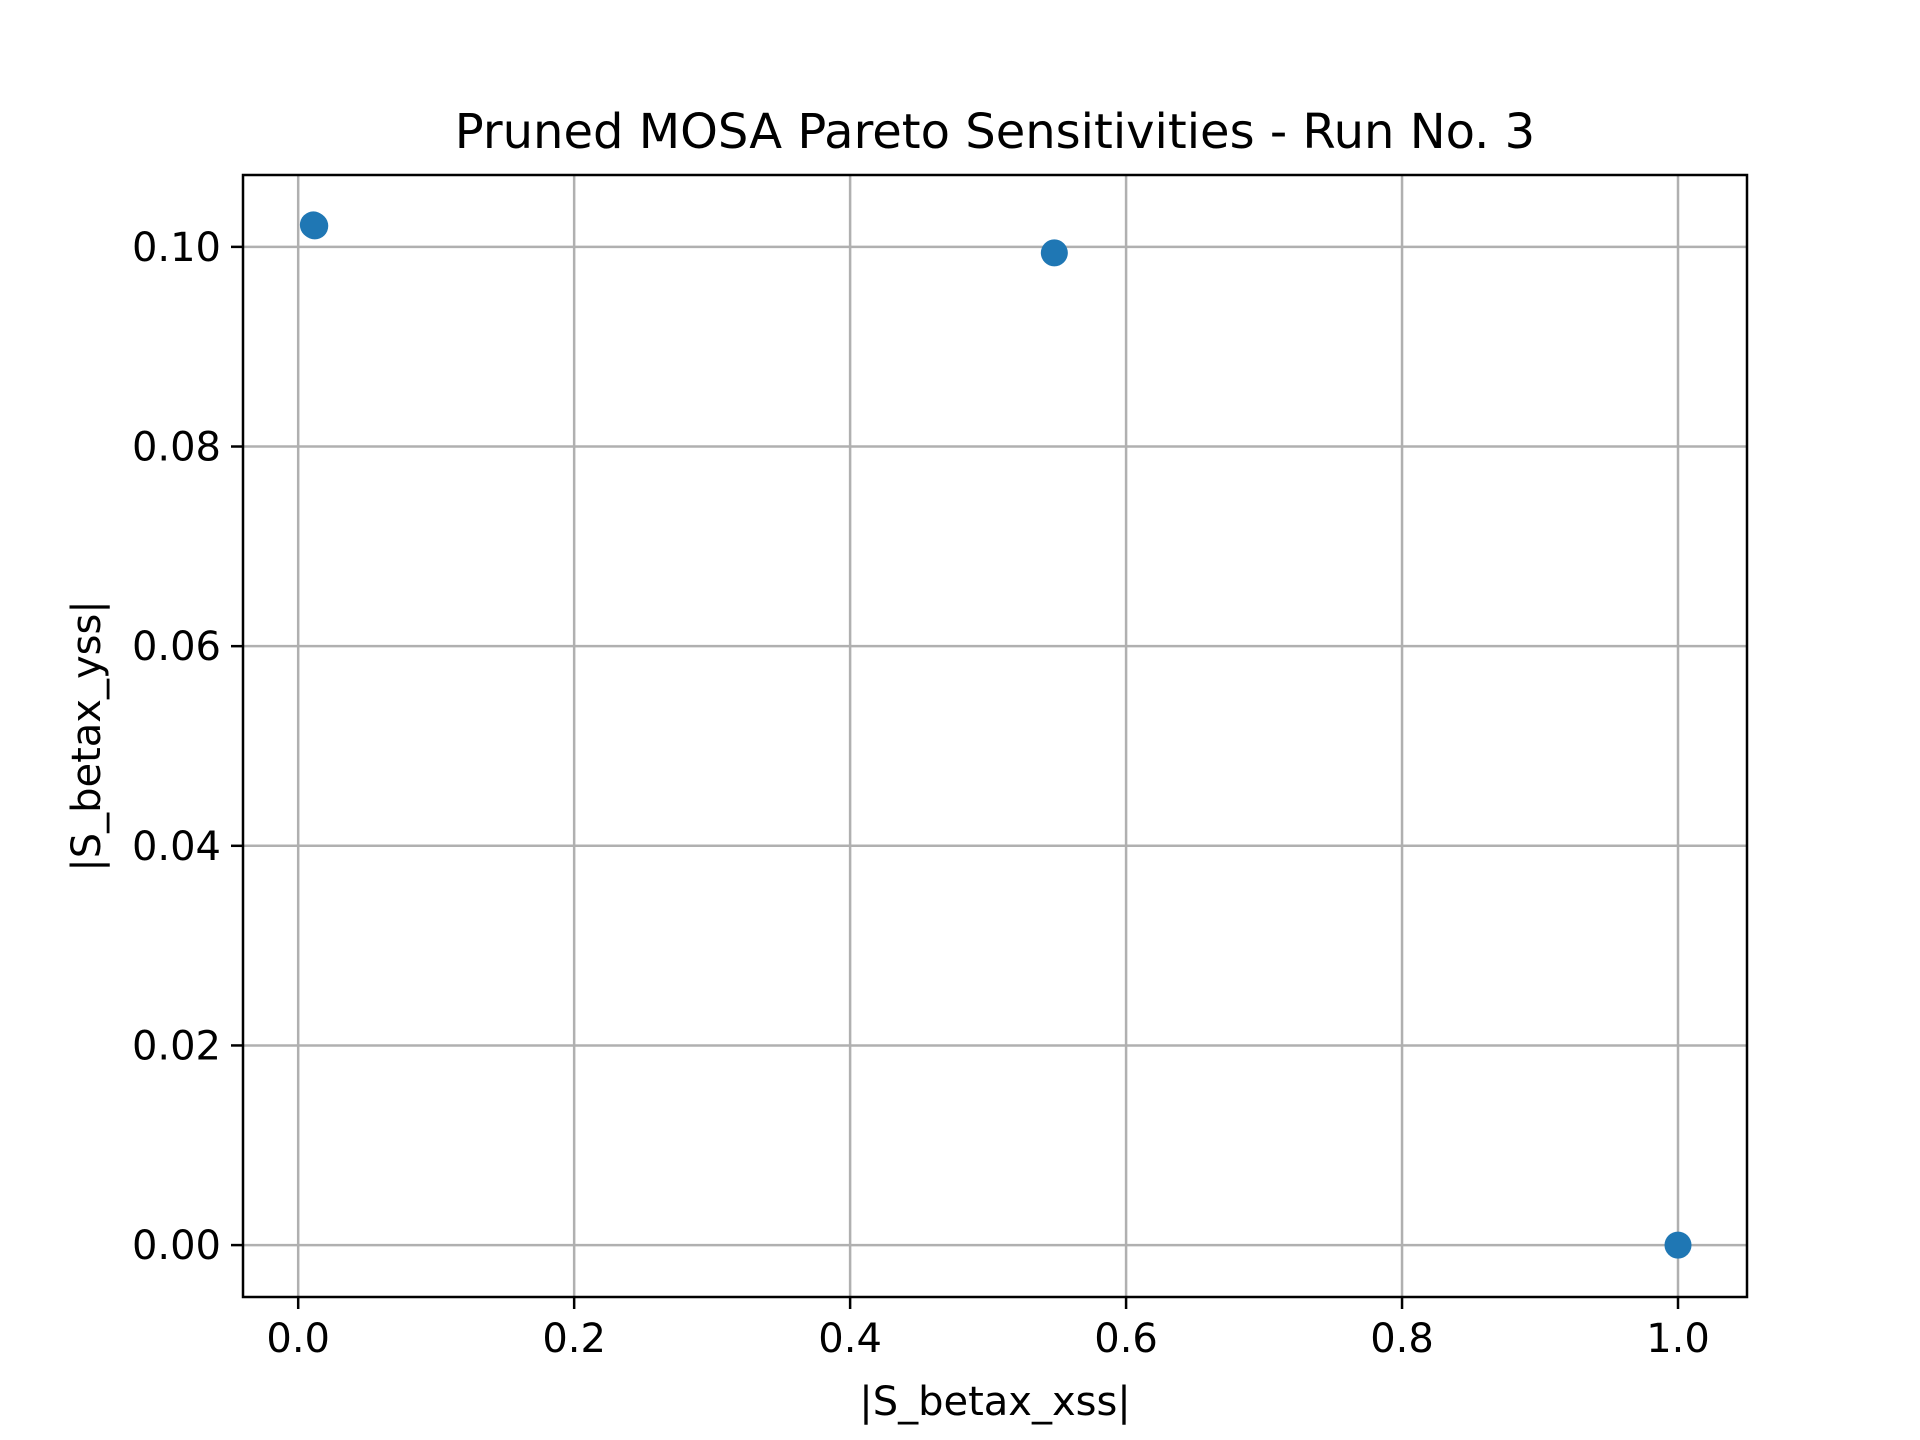 This screenshot has width=1920, height=1440. I want to click on x-axis-label: |S_betax_xss|, so click(995, 1402).